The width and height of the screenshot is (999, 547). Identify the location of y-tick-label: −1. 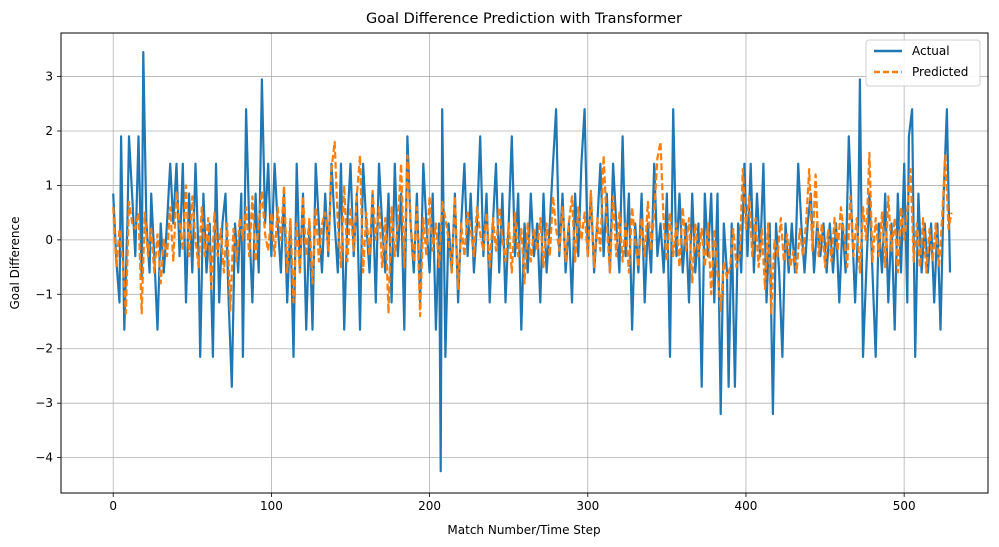
(44, 294).